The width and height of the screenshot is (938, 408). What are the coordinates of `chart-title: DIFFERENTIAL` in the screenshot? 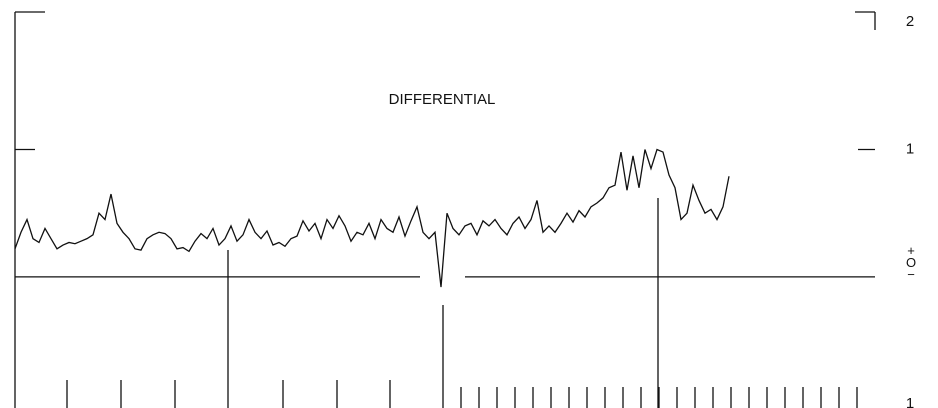 It's located at (442, 99).